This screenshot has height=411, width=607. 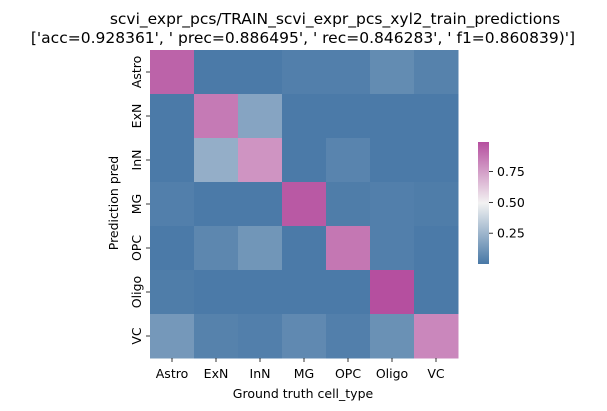 What do you see at coordinates (172, 373) in the screenshot?
I see `x-tick-label: Astro` at bounding box center [172, 373].